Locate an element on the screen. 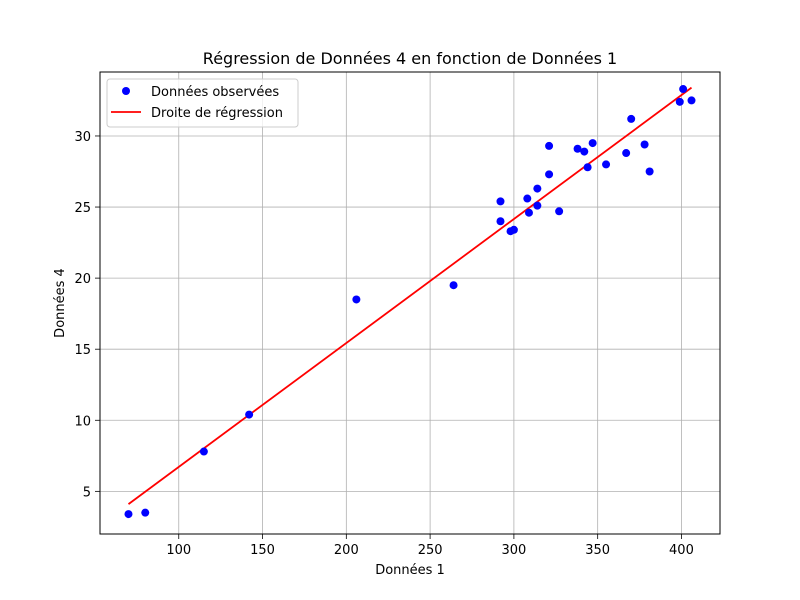 The width and height of the screenshot is (800, 600). y-tick-label: 20 is located at coordinates (82, 279).